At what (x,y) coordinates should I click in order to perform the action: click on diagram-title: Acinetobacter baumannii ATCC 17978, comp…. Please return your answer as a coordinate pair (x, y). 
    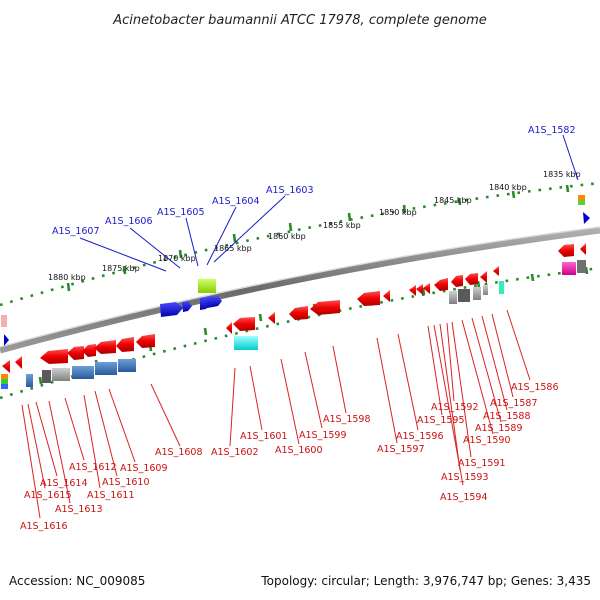
    Looking at the image, I should click on (299, 20).